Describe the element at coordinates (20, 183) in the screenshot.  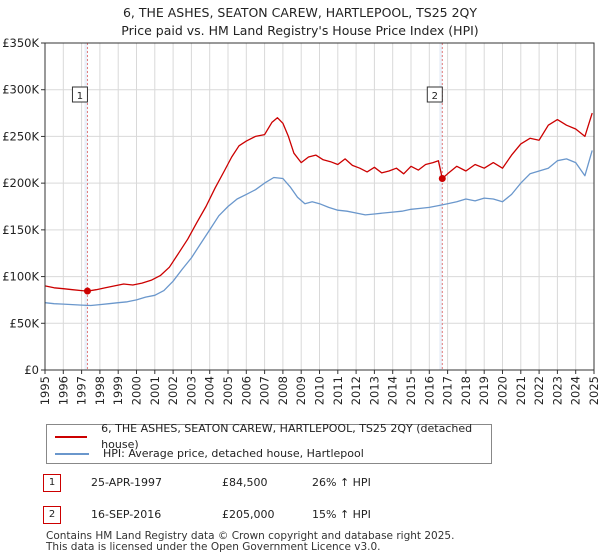
I see `y-tick-label: £200K` at that location.